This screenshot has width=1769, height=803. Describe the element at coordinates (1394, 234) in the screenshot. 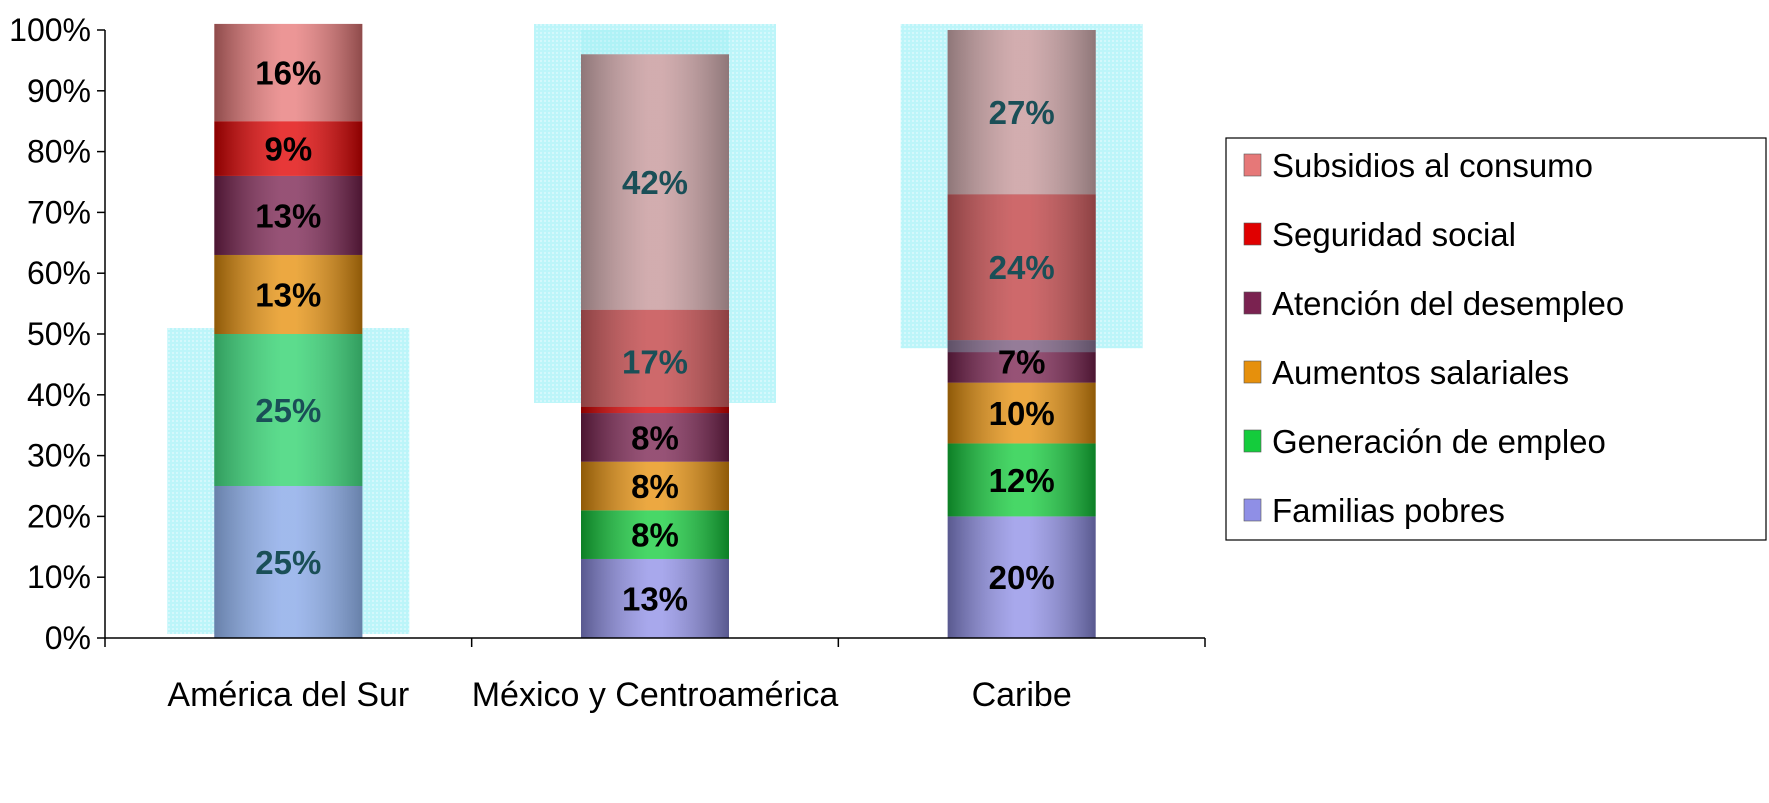

I see `legend-label: Seguridad social` at that location.